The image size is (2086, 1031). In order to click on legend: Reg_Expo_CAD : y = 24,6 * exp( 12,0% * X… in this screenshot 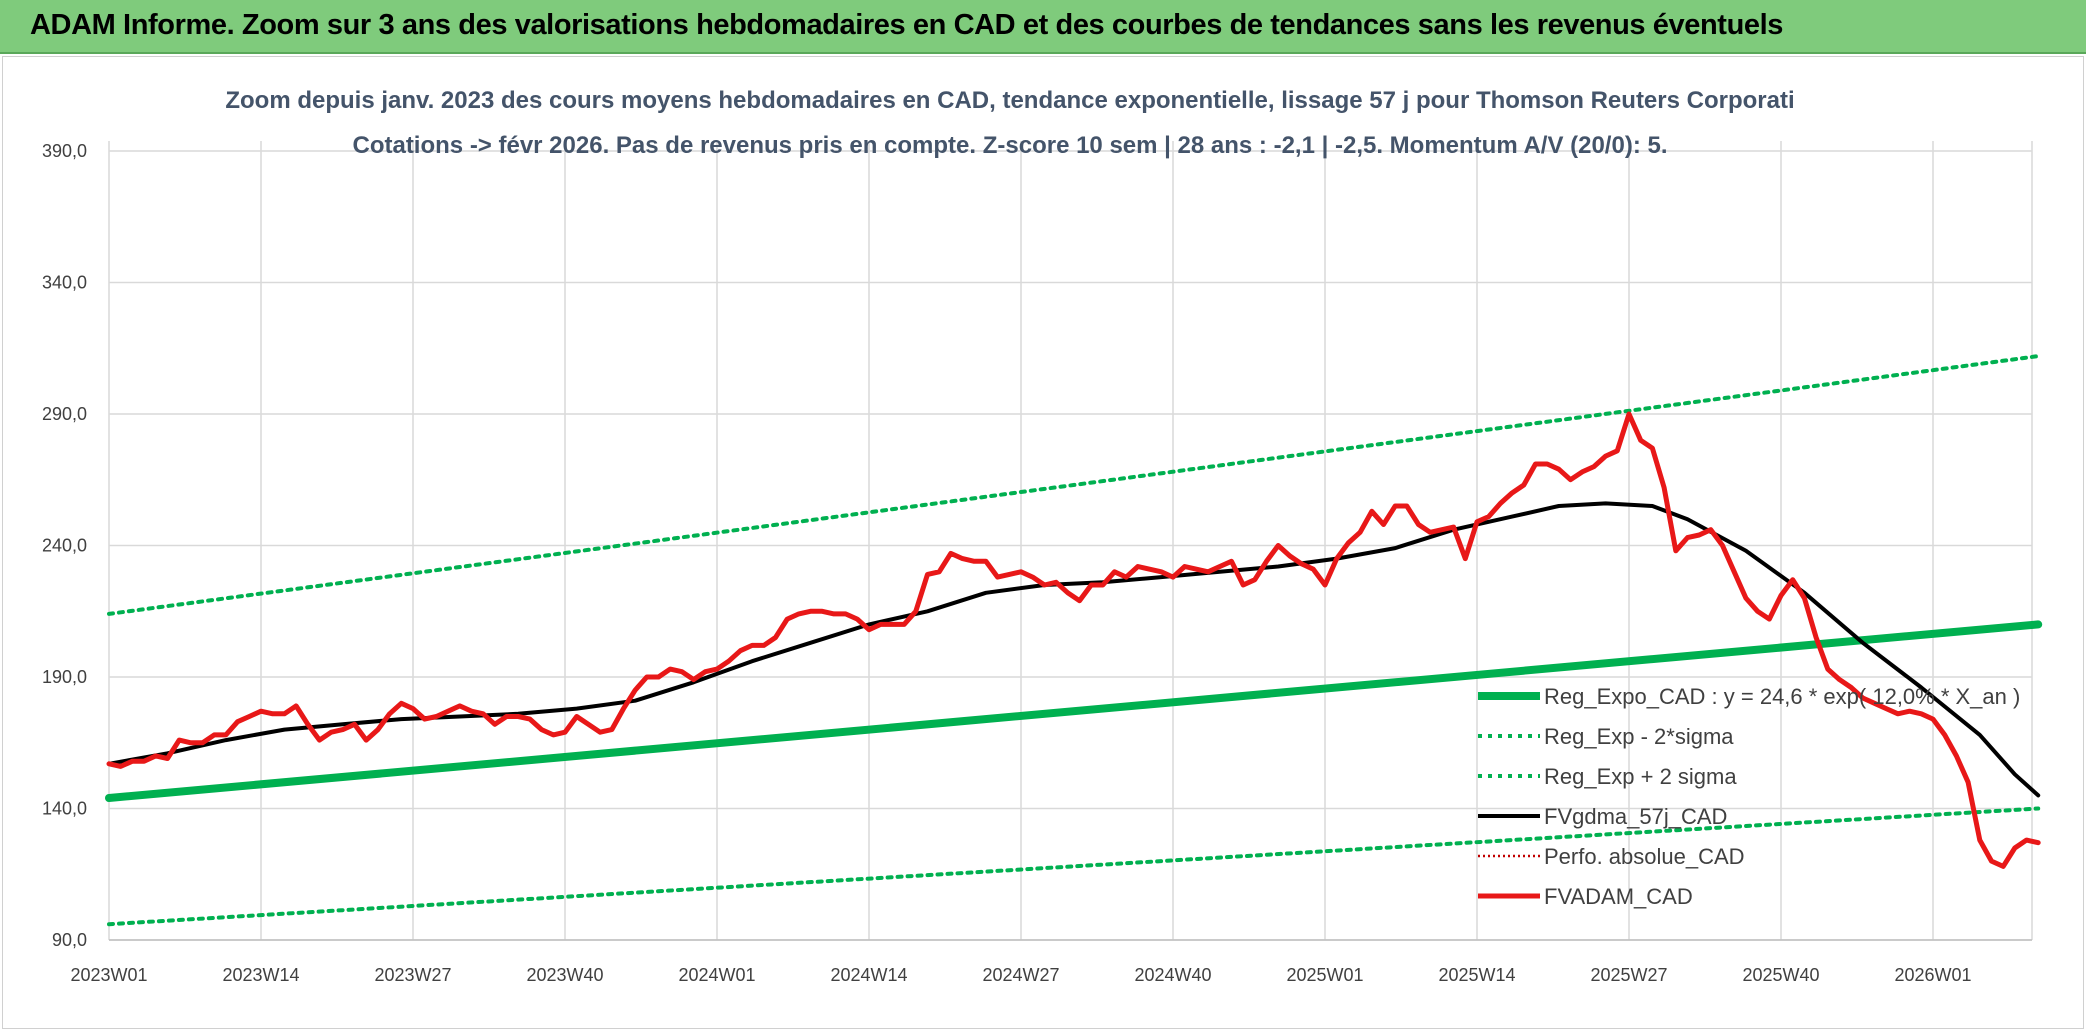, I will do `click(1749, 796)`.